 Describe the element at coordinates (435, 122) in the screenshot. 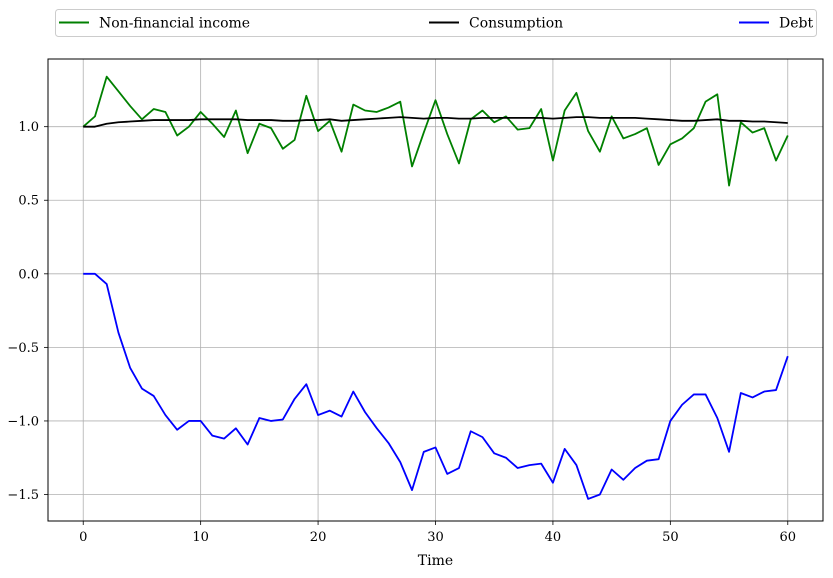

I see `series-line-consumption` at that location.